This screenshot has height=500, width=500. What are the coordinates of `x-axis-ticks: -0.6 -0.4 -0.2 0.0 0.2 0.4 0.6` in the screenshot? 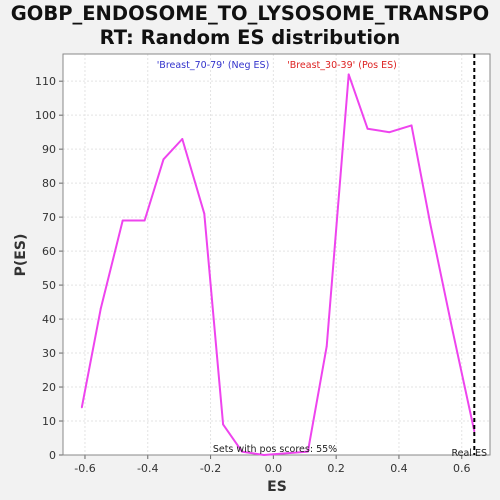 It's located at (272, 465).